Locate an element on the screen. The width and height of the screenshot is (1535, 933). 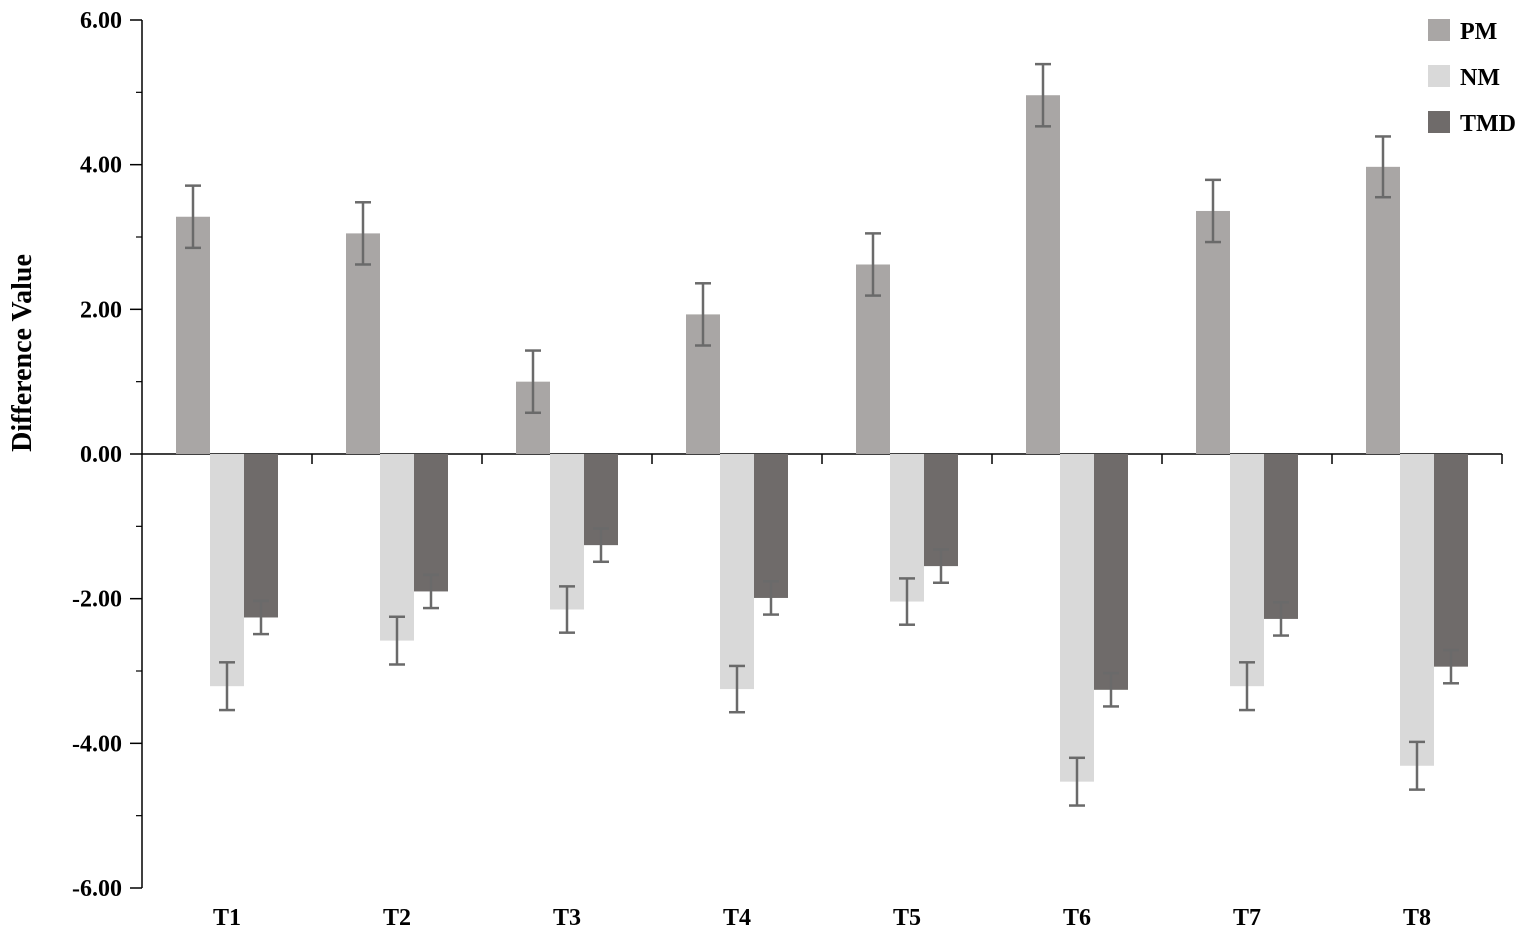
bar-tmd-t1 is located at coordinates (261, 536).